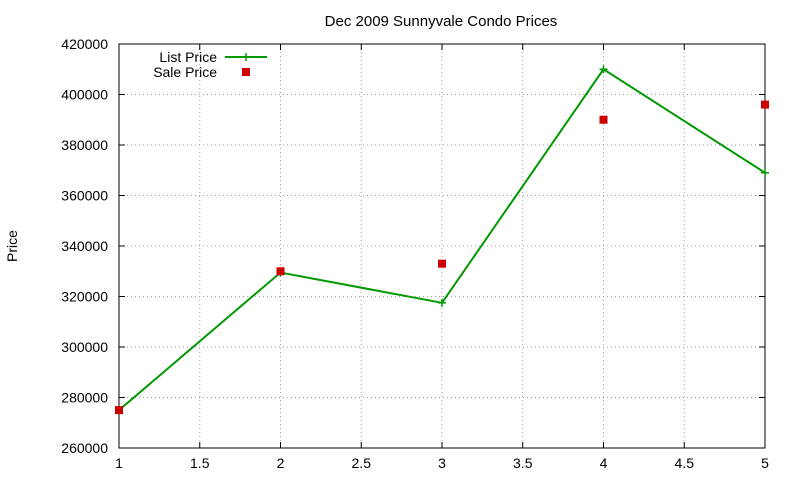 The image size is (800, 480). I want to click on x-tick-label: 2, so click(281, 463).